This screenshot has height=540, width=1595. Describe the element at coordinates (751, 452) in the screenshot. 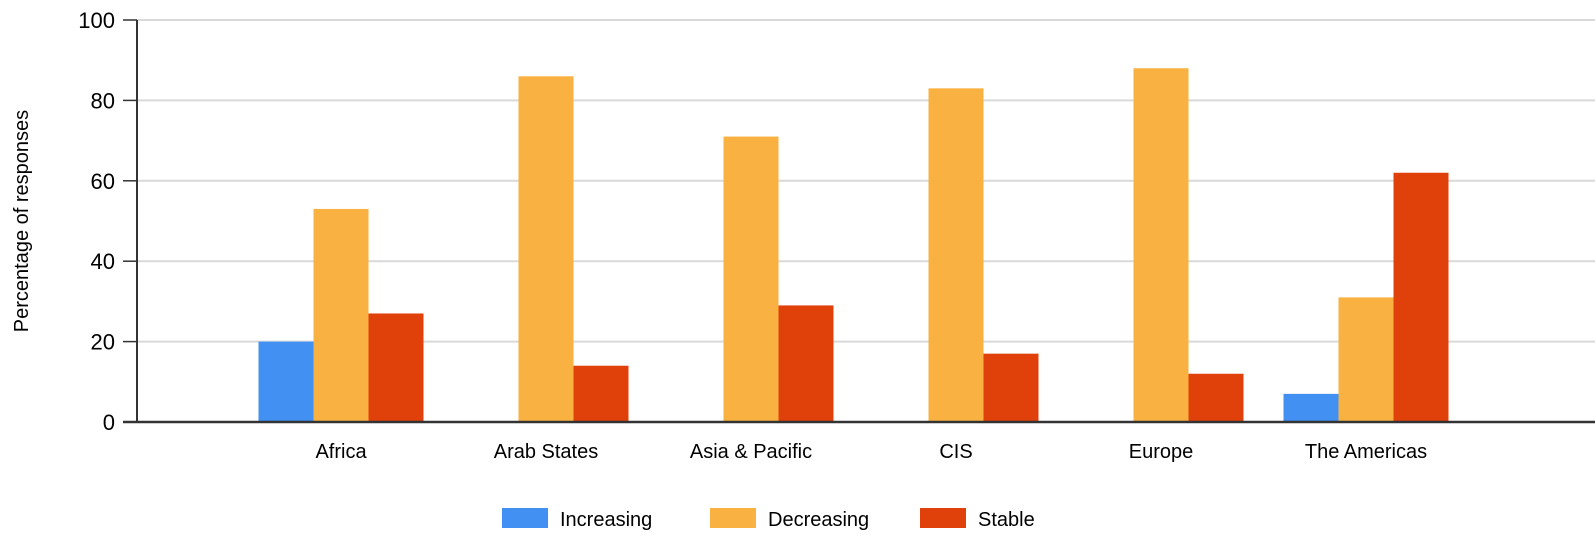

I see `x-tick-label: Asia & Pacific` at that location.